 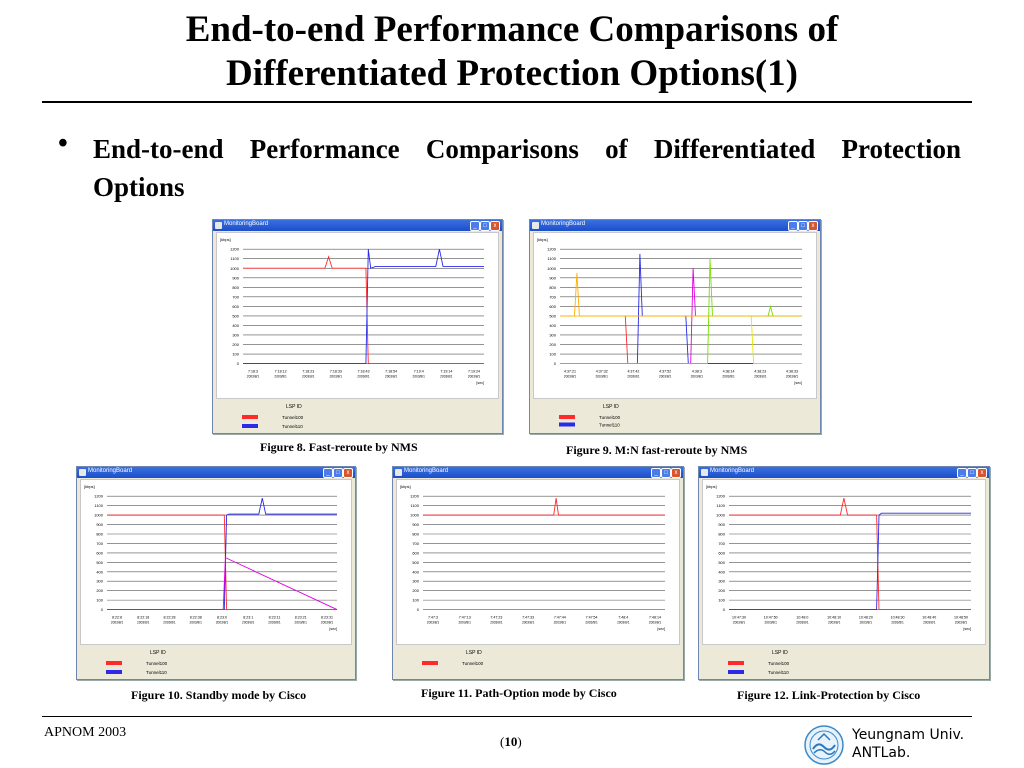 I want to click on y-tick-label: 1200, so click(x=721, y=496).